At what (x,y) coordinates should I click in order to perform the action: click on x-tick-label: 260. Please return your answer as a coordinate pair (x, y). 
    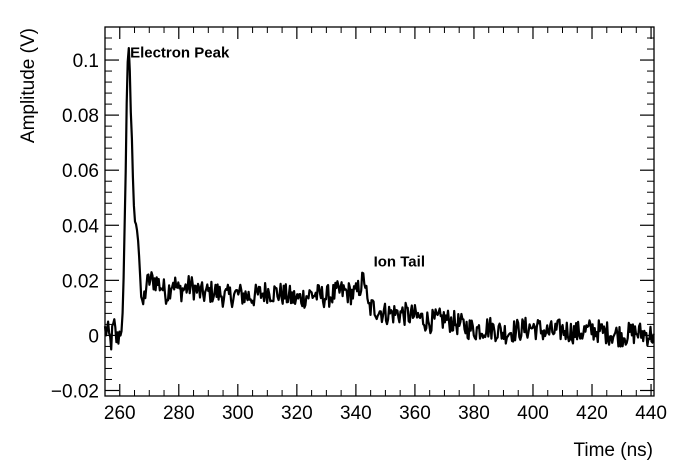
    Looking at the image, I should click on (120, 413).